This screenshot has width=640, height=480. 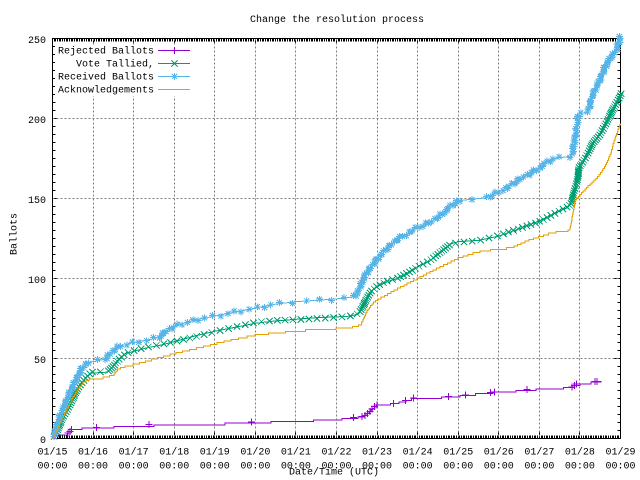 I want to click on svg-text: 200, so click(x=37, y=121).